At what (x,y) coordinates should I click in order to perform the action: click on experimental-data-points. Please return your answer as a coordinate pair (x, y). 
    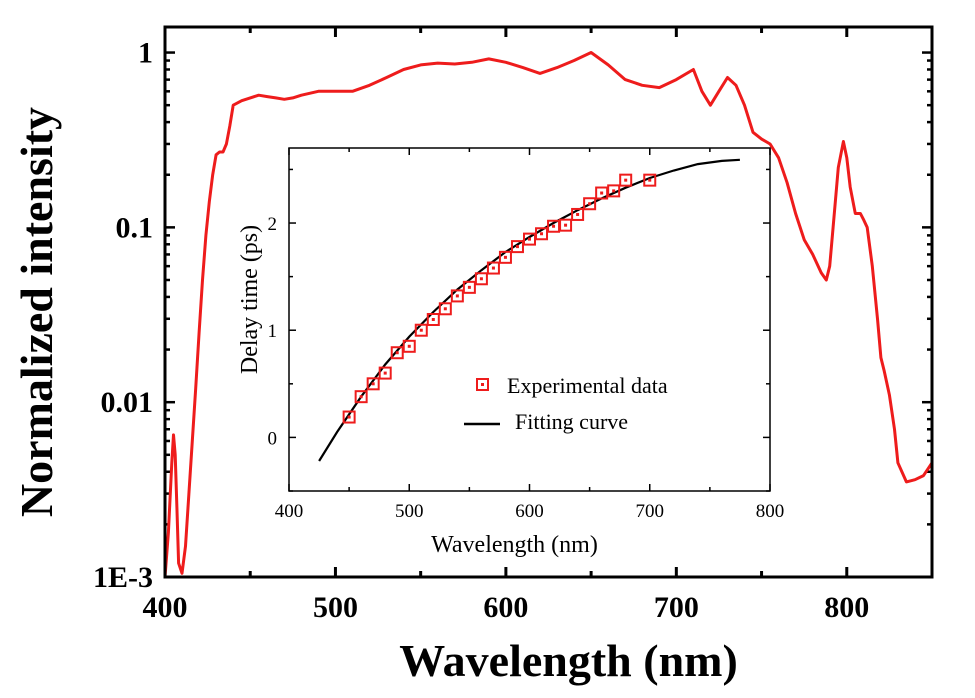
    Looking at the image, I should click on (499, 298).